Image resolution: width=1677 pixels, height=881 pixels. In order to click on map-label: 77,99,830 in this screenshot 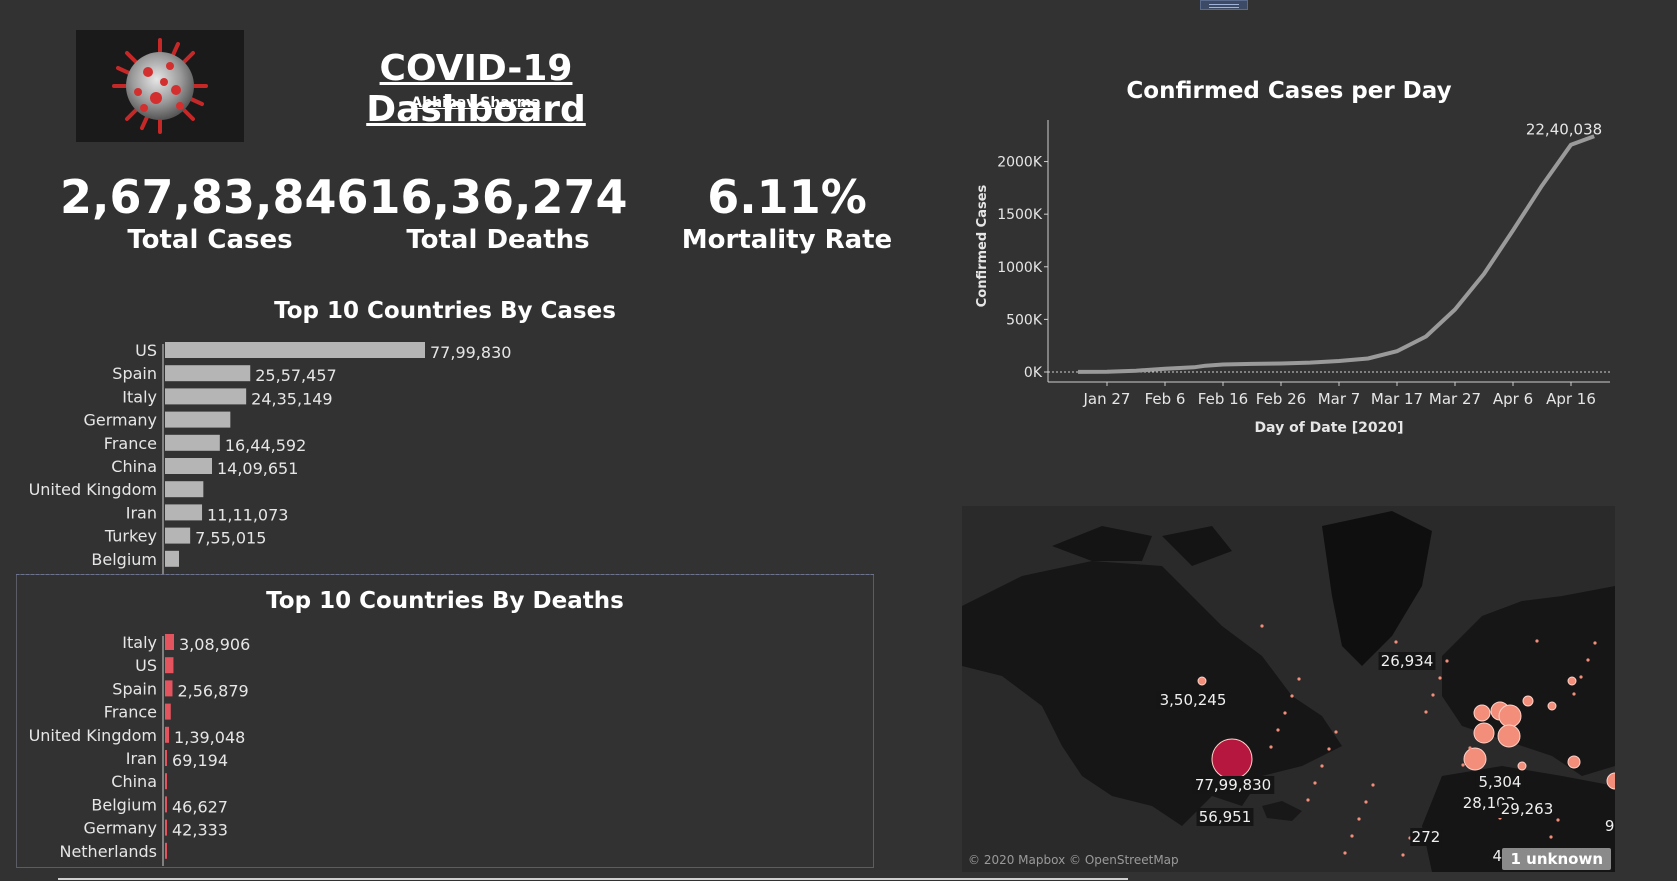, I will do `click(1233, 785)`.